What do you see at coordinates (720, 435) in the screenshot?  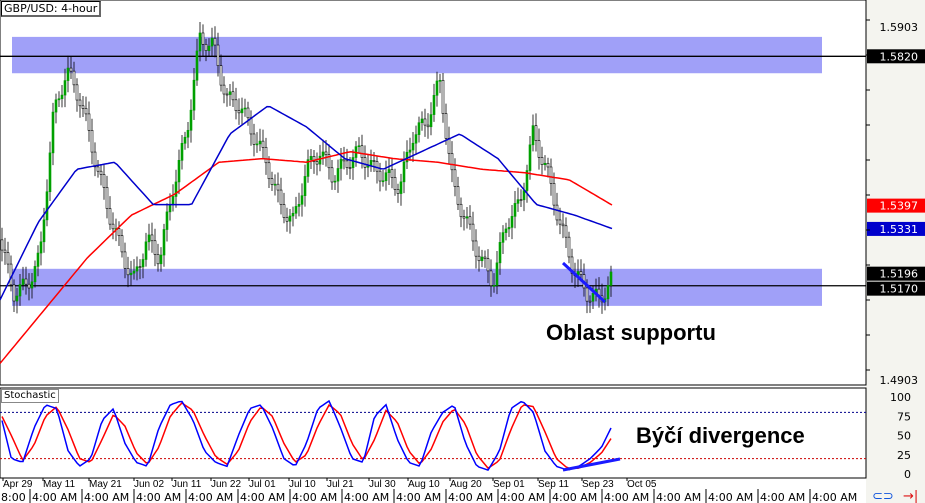 I see `divergence-annotation: Býčí divergence` at bounding box center [720, 435].